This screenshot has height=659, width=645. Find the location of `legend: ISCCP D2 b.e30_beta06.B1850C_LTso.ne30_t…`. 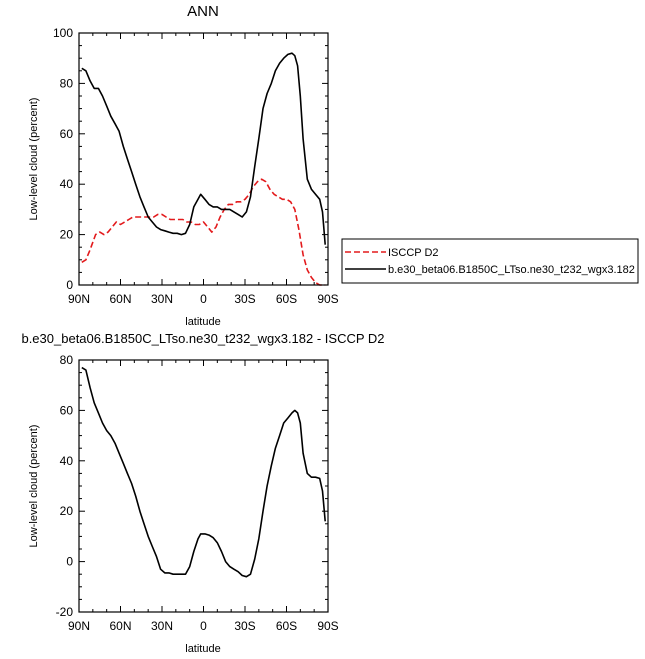

legend: ISCCP D2 b.e30_beta06.B1850C_LTso.ne30_t… is located at coordinates (490, 261).